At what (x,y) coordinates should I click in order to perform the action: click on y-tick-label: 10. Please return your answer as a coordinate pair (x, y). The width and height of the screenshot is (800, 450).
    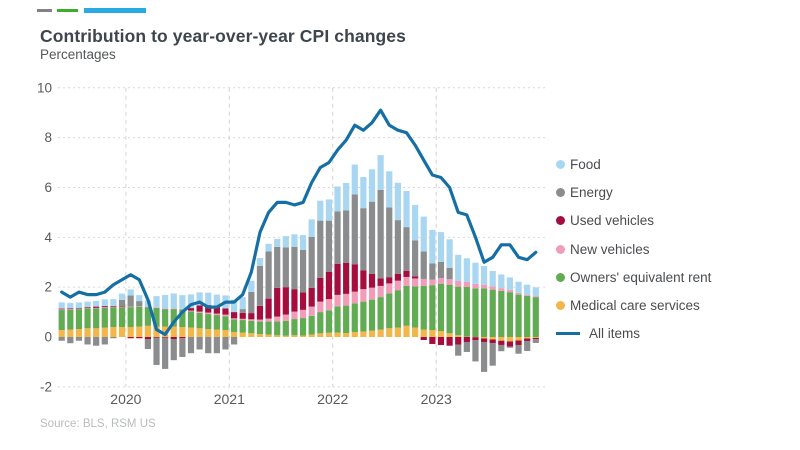
    Looking at the image, I should click on (44, 87).